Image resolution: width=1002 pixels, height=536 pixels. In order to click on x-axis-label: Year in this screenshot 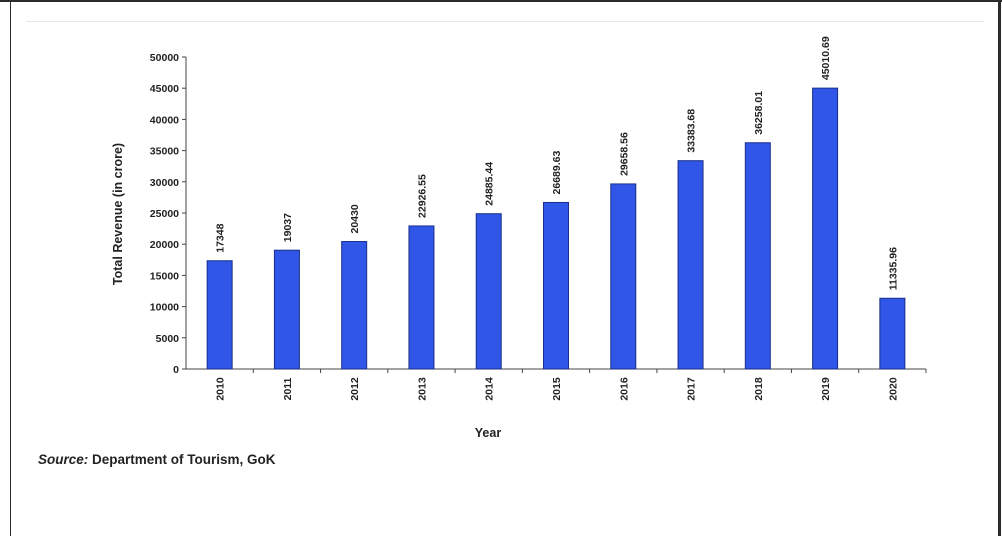, I will do `click(488, 433)`.